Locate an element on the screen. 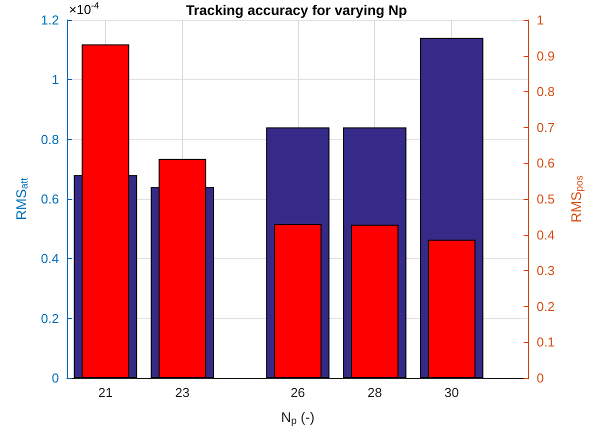 This screenshot has height=432, width=593. y2-tick-label: 0.9 is located at coordinates (545, 56).